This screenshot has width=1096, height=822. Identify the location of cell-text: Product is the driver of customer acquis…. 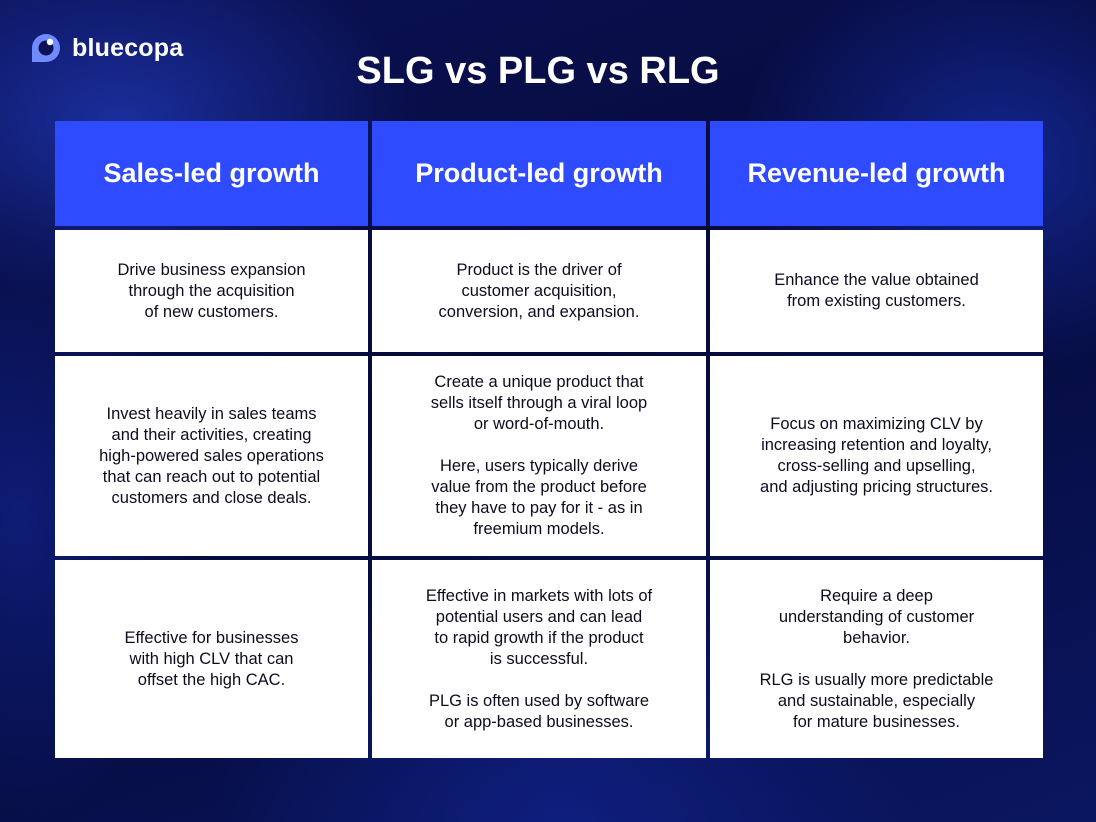
(539, 290).